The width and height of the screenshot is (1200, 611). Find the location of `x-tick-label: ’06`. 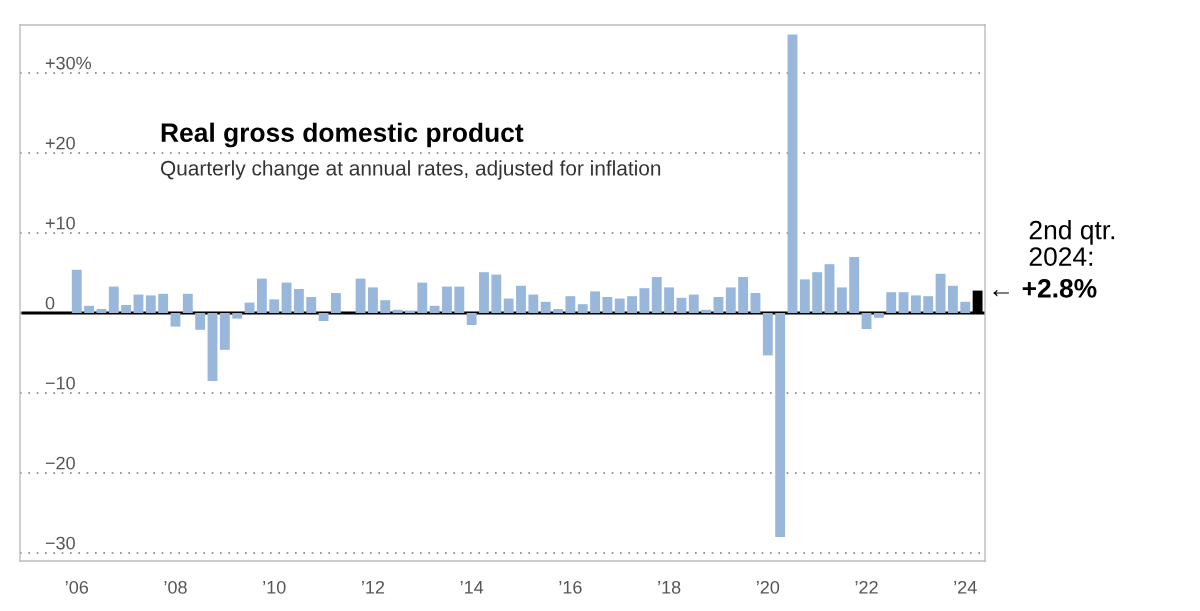

x-tick-label: ’06 is located at coordinates (77, 587).